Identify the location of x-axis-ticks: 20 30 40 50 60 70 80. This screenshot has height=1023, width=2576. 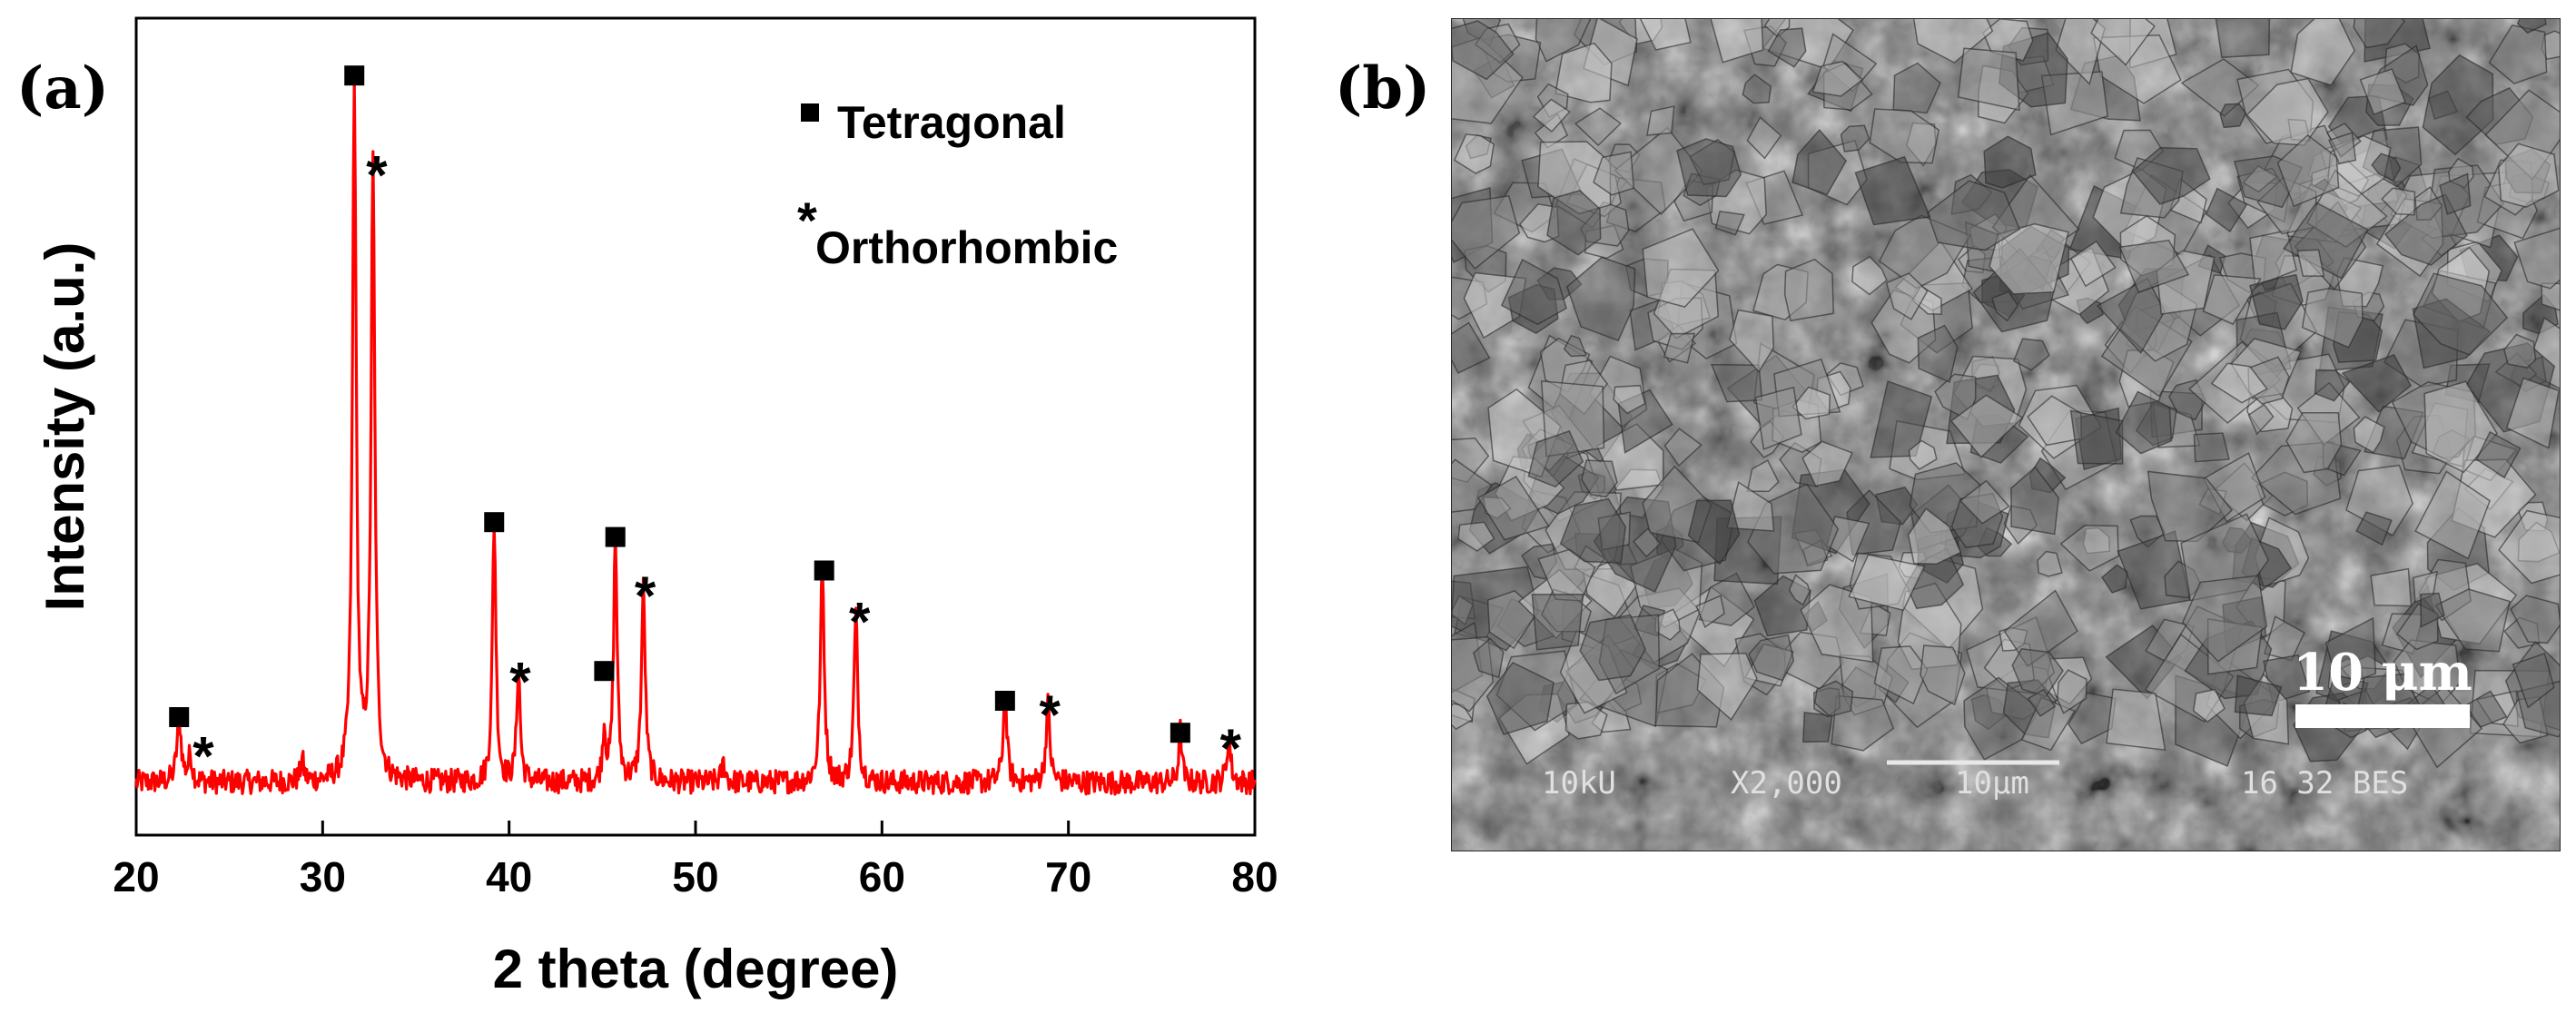
(695, 860).